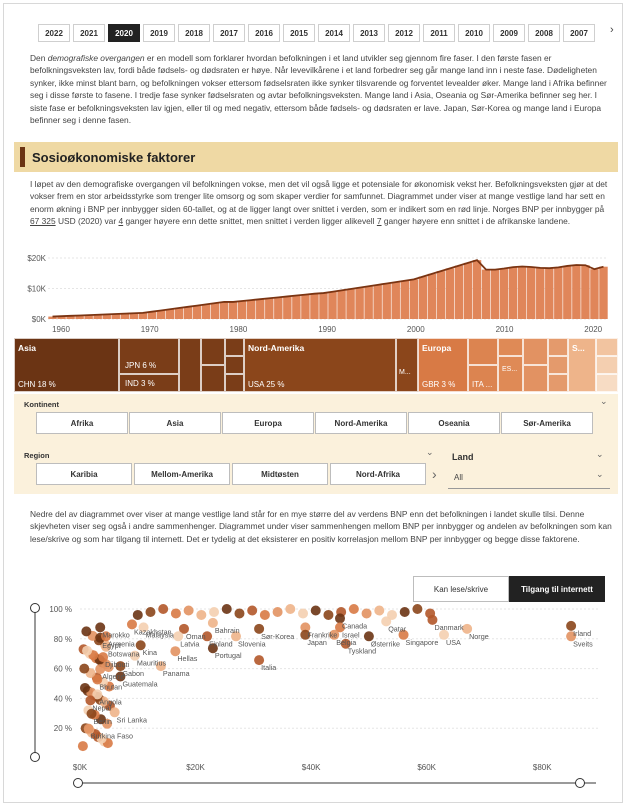 This screenshot has width=628, height=807. I want to click on chevron-right-icon: ›, so click(612, 30).